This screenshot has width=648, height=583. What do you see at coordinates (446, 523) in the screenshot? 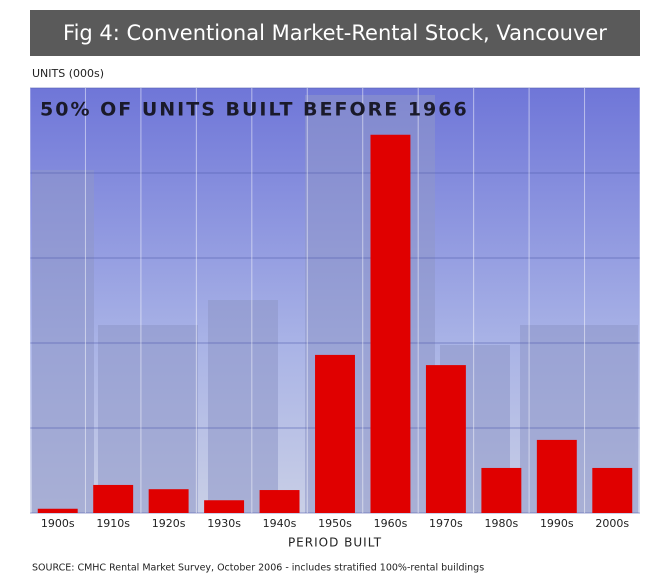
I see `x-tick-label: 1970s` at bounding box center [446, 523].